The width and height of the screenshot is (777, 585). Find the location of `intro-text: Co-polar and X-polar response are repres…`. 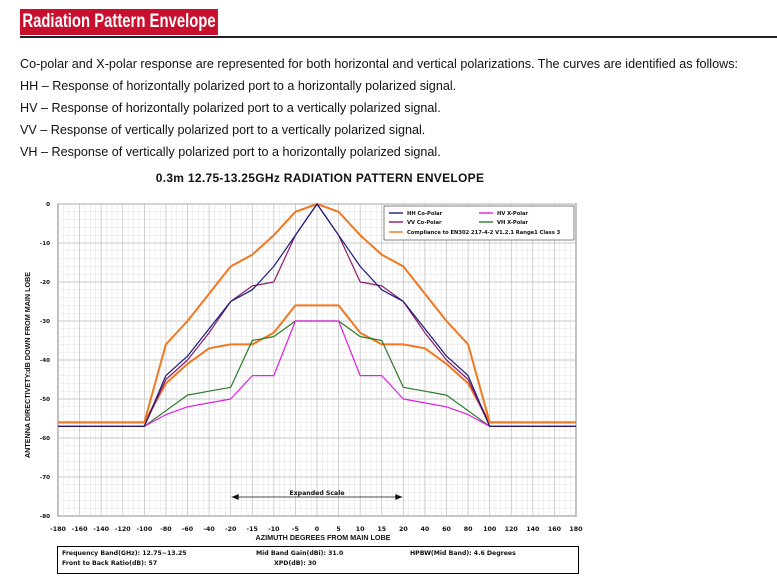

intro-text: Co-polar and X-polar response are repres… is located at coordinates (379, 64).